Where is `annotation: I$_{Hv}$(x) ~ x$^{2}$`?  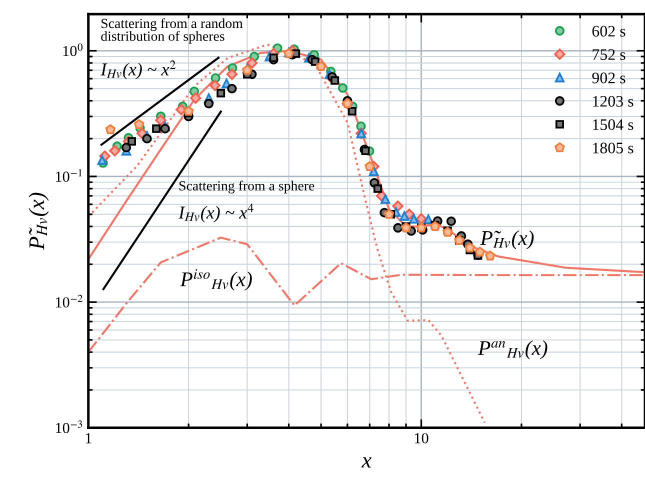 annotation: I$_{Hv}$(x) ~ x$^{2}$ is located at coordinates (138, 70).